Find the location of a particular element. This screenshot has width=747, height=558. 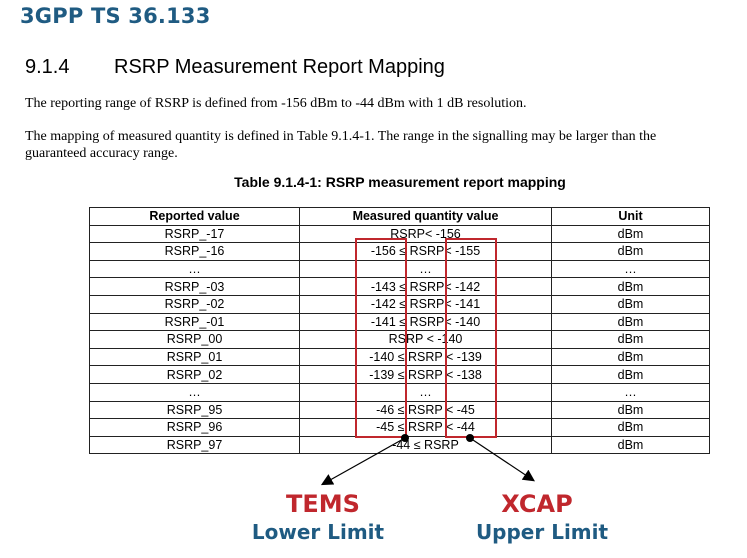

measured-quantity-cell: -142 ≤ RSRP< -141 is located at coordinates (425, 304).